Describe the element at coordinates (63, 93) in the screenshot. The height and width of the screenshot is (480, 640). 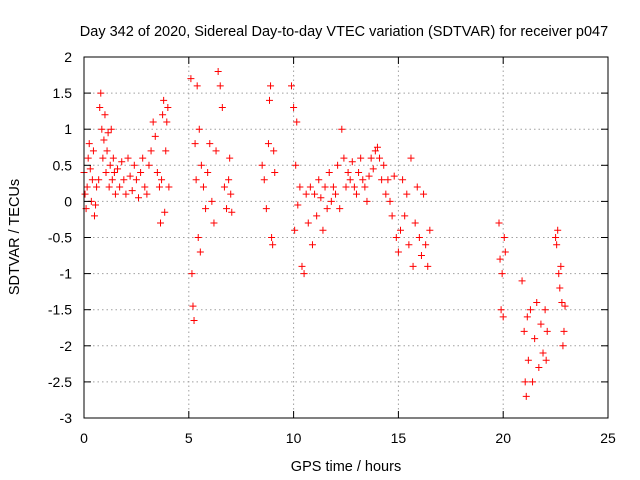
I see `y-tick-label: 1.5` at that location.